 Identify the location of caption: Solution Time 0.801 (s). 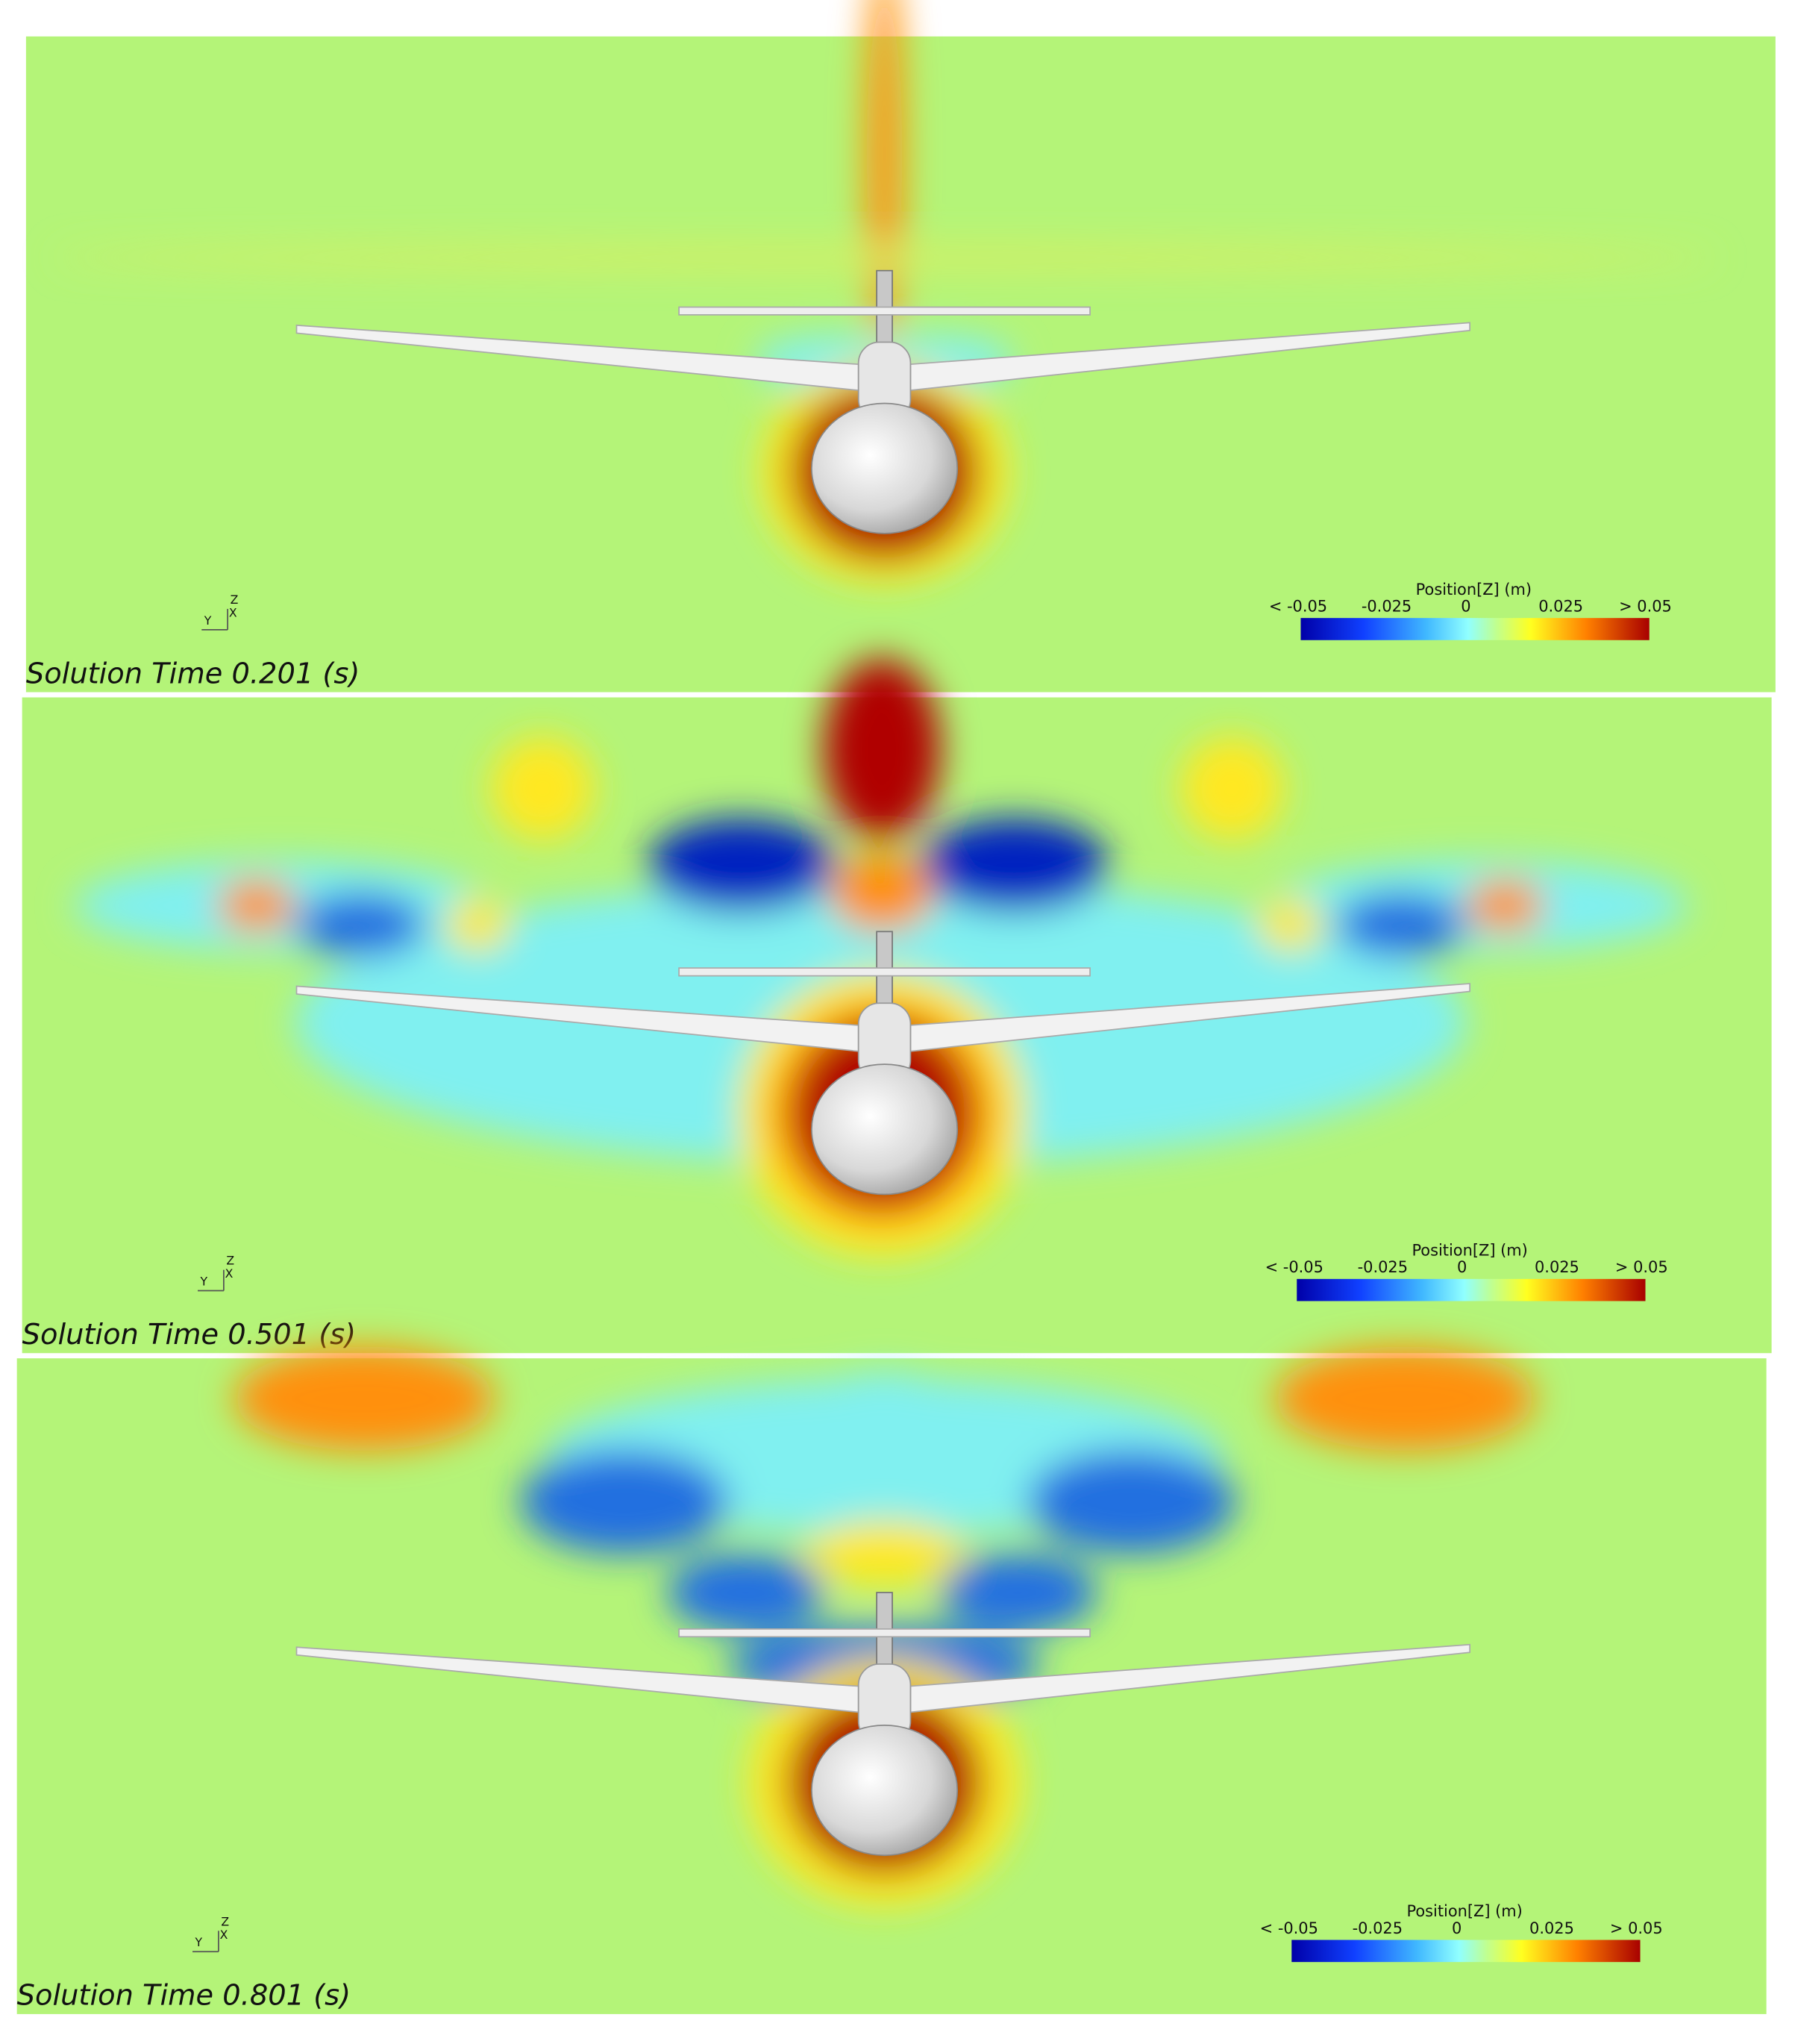
(184, 1996).